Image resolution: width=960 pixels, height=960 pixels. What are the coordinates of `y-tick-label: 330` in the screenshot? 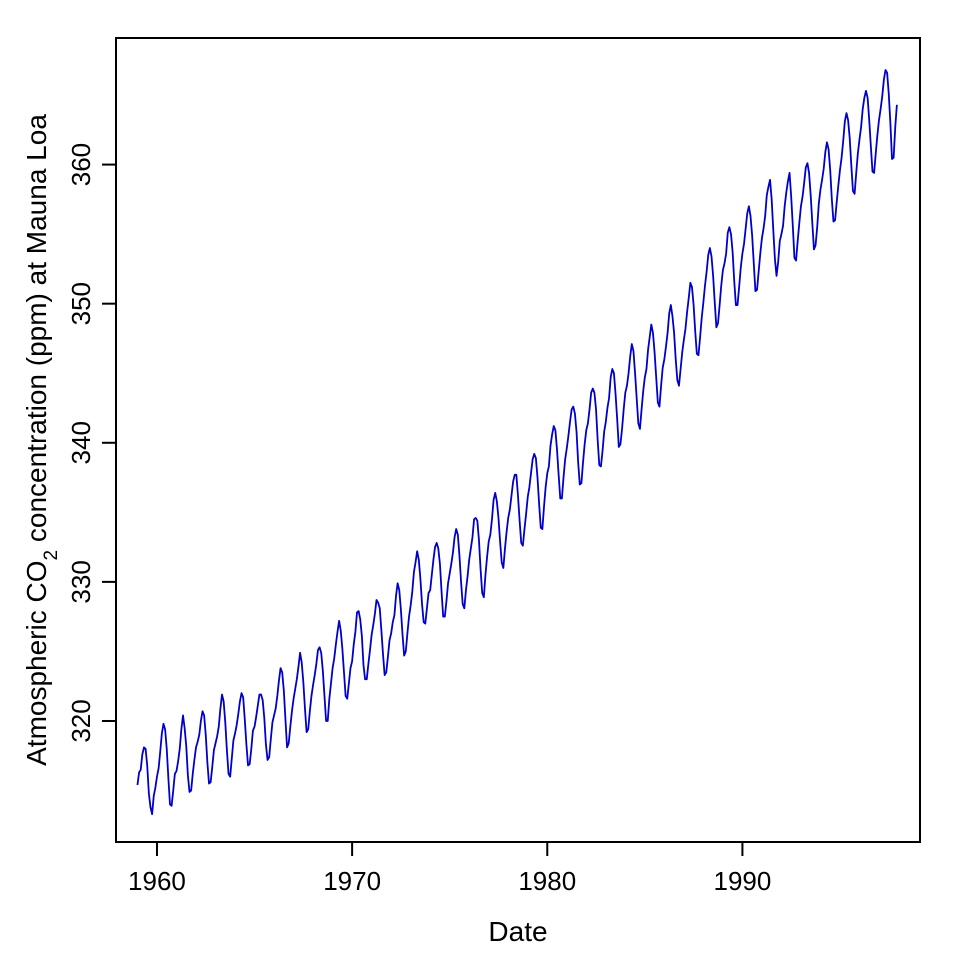 It's located at (81, 581).